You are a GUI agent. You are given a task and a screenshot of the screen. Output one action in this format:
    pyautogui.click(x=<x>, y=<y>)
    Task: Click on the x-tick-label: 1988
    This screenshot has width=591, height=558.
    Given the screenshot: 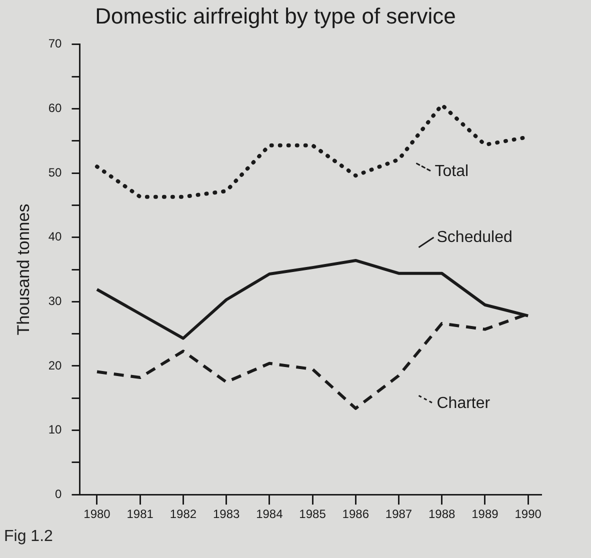 What is the action you would take?
    pyautogui.click(x=442, y=514)
    